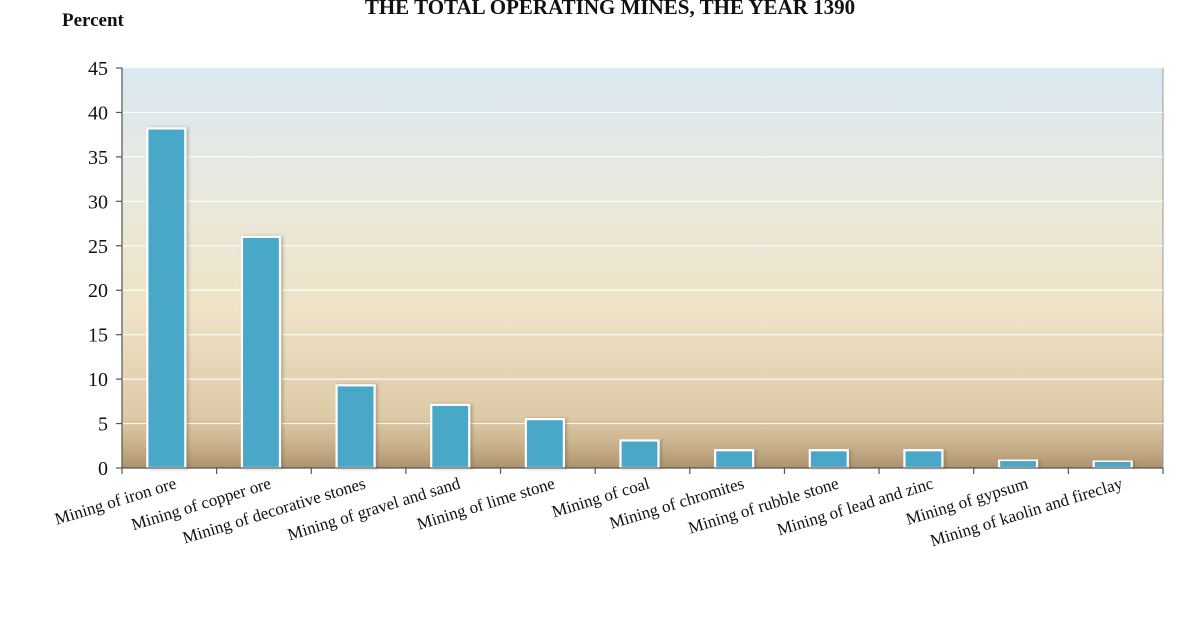 This screenshot has width=1184, height=643. I want to click on x-tick-label: Mining of lead and zinc, so click(855, 507).